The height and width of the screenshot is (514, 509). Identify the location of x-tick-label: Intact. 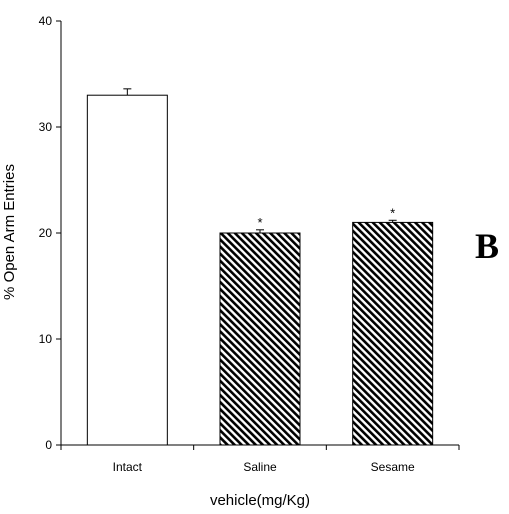
(128, 467).